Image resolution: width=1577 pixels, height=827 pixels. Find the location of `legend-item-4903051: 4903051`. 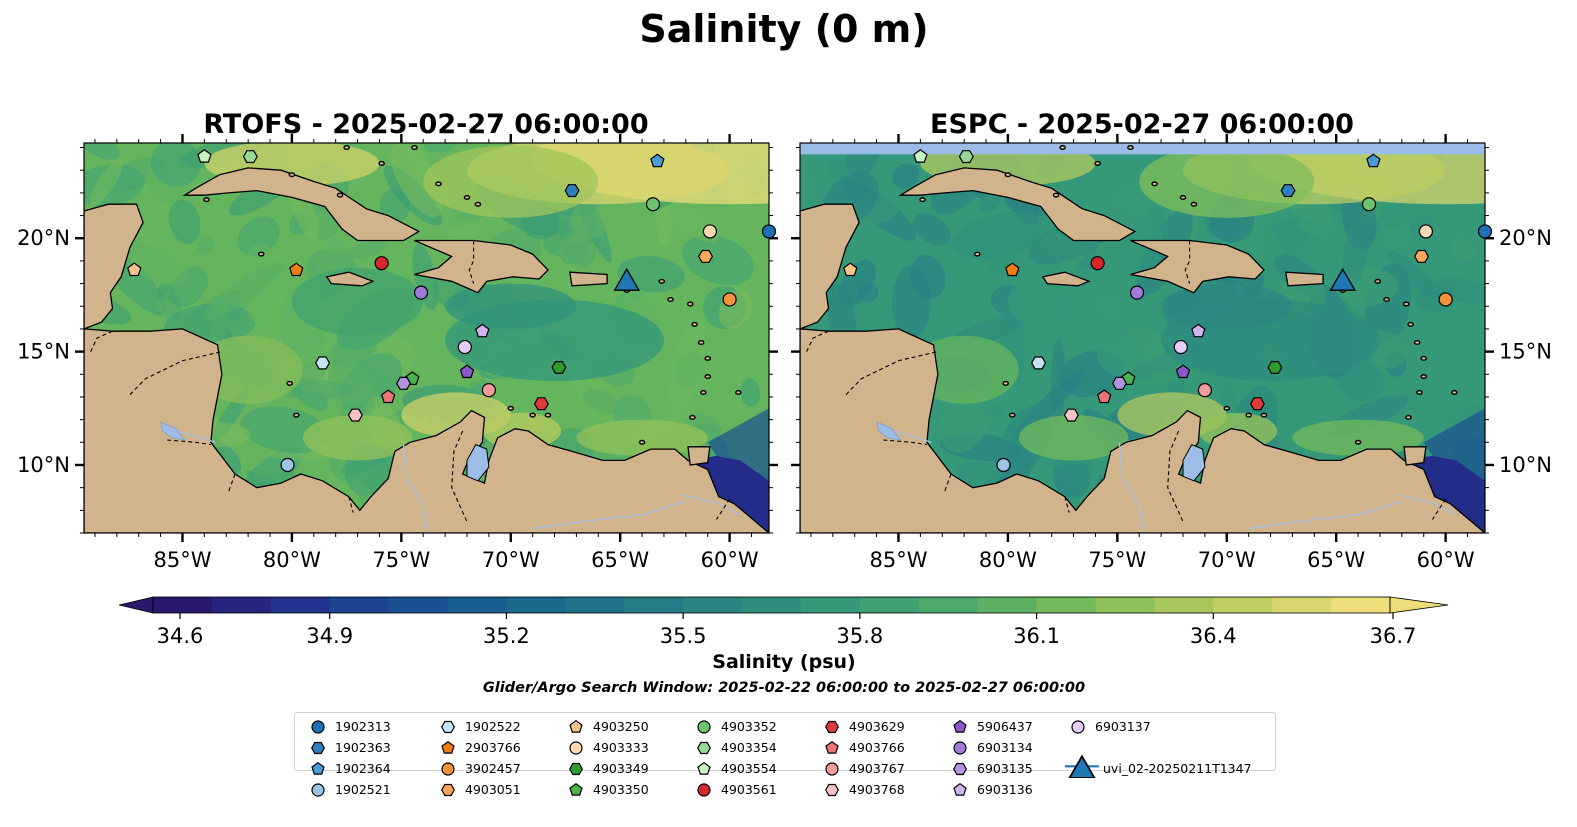

legend-item-4903051: 4903051 is located at coordinates (478, 789).